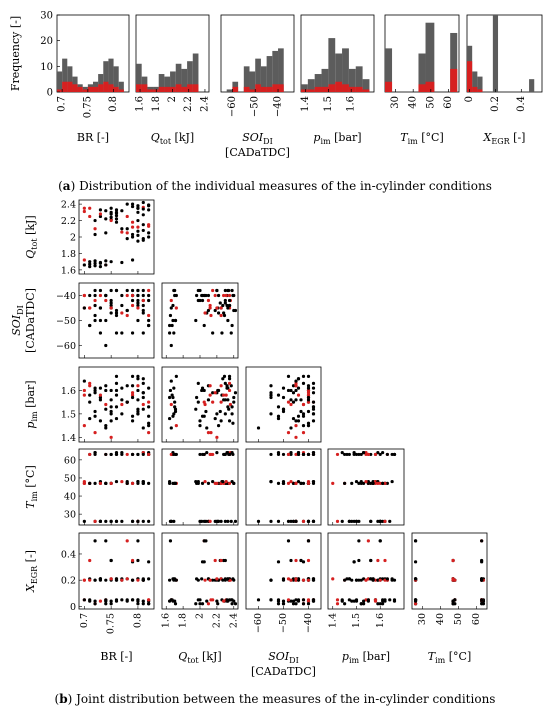 This screenshot has width=550, height=715. What do you see at coordinates (200, 616) in the screenshot?
I see `x-tick-label: 2` at bounding box center [200, 616].